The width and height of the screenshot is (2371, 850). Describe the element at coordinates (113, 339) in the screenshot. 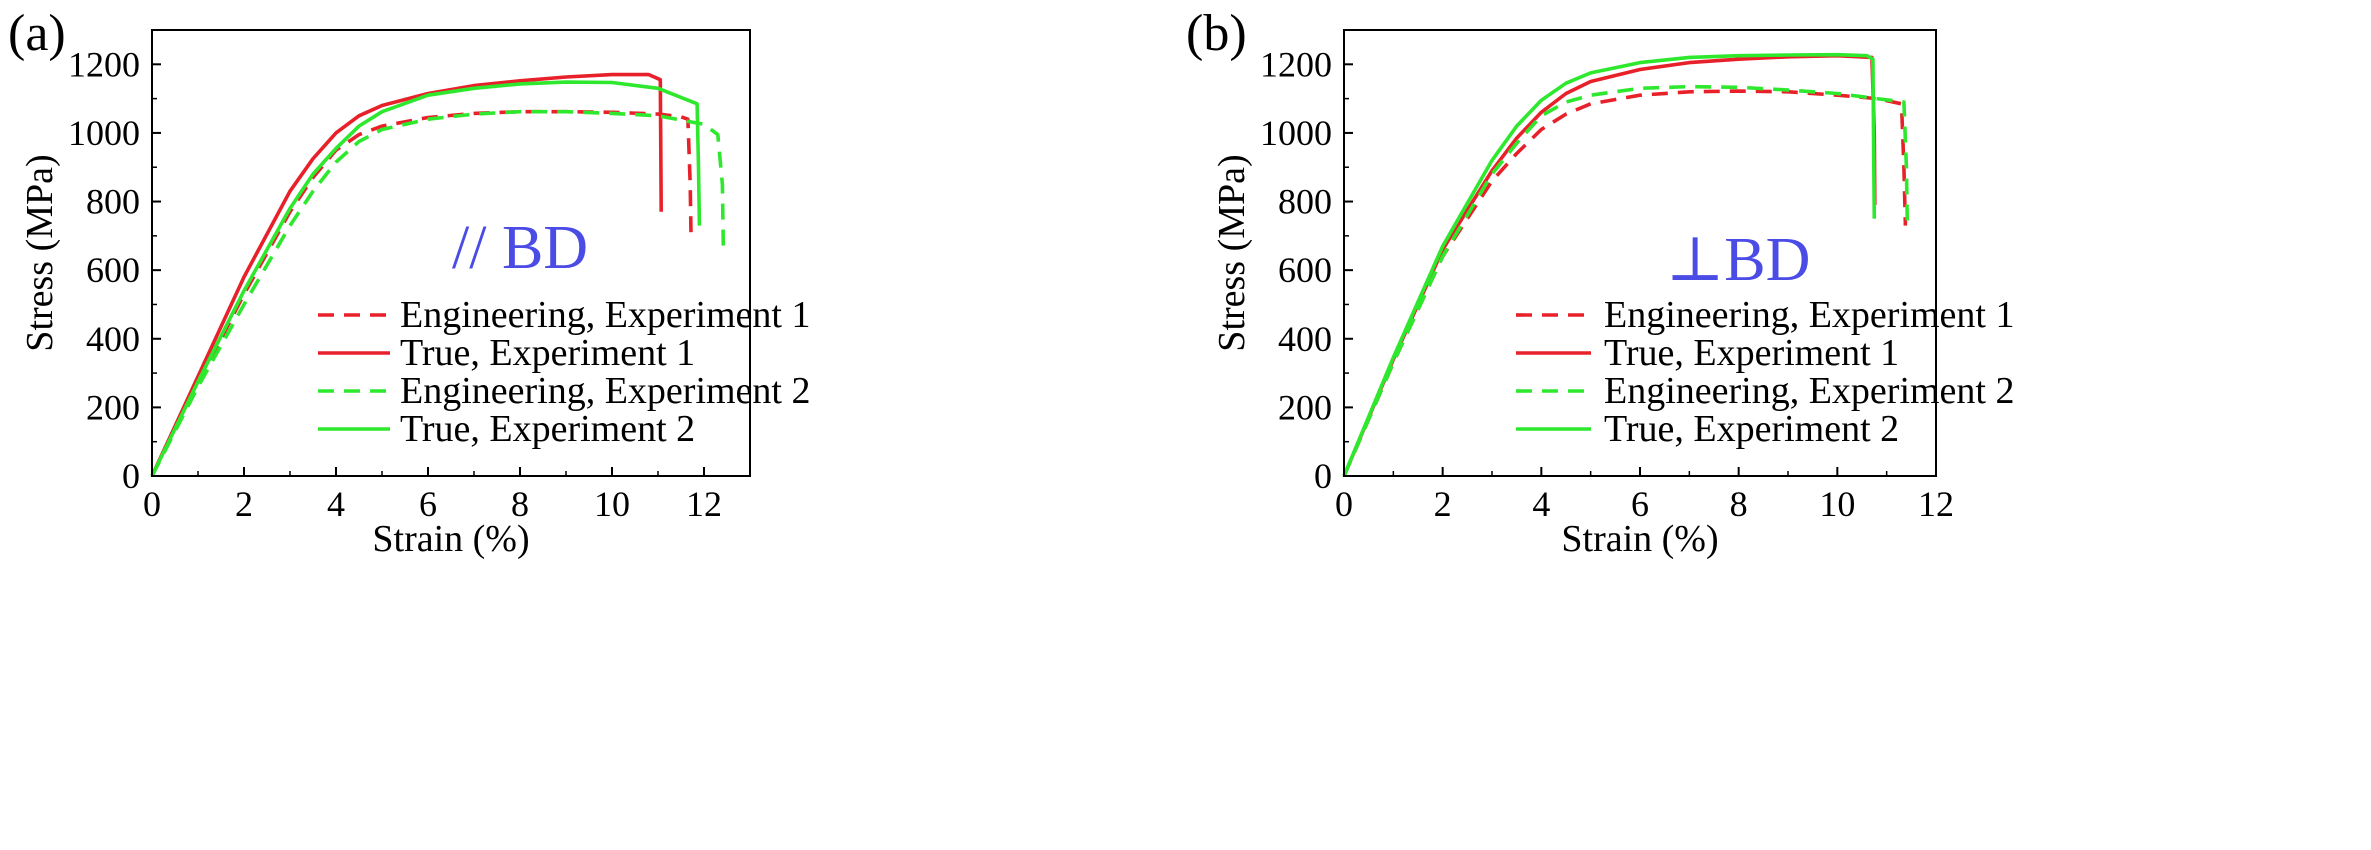

I see `y-tick-label-a: 400` at that location.